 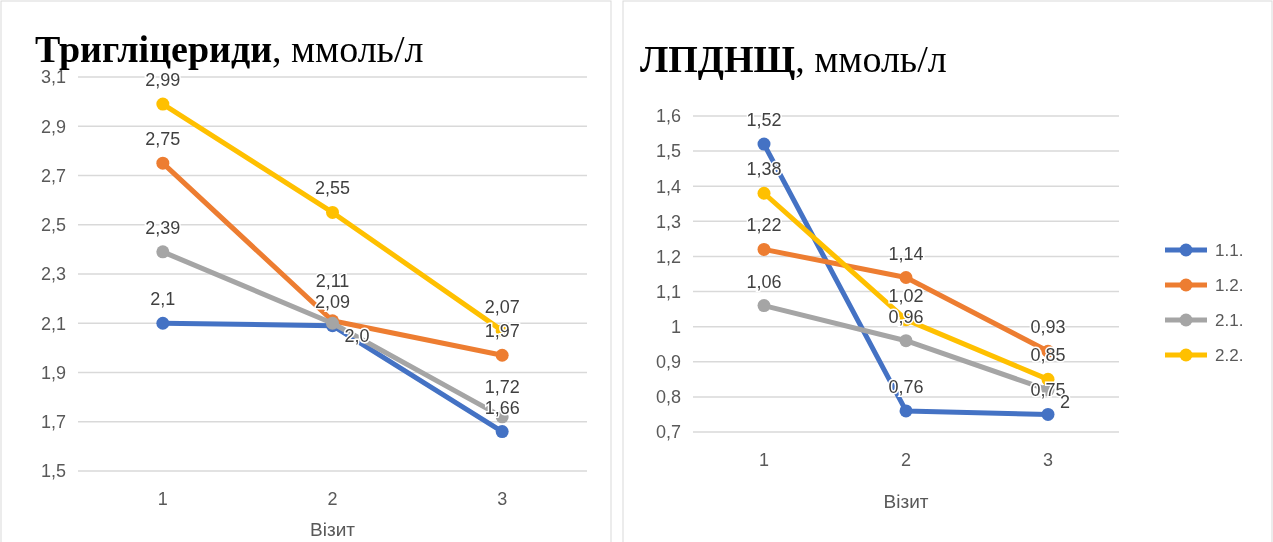 What do you see at coordinates (332, 301) in the screenshot?
I see `data-label: 2,09` at bounding box center [332, 301].